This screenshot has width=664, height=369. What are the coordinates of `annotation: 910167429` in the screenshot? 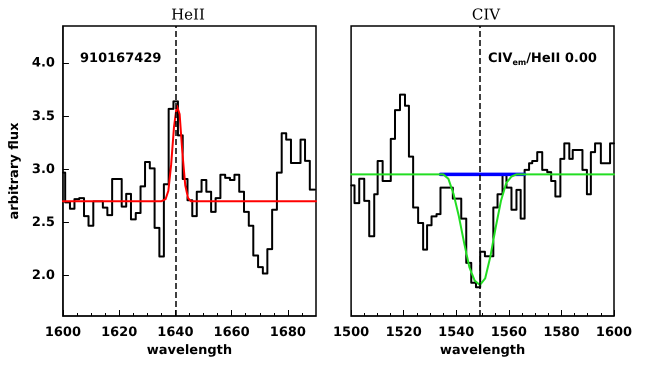 It's located at (121, 58).